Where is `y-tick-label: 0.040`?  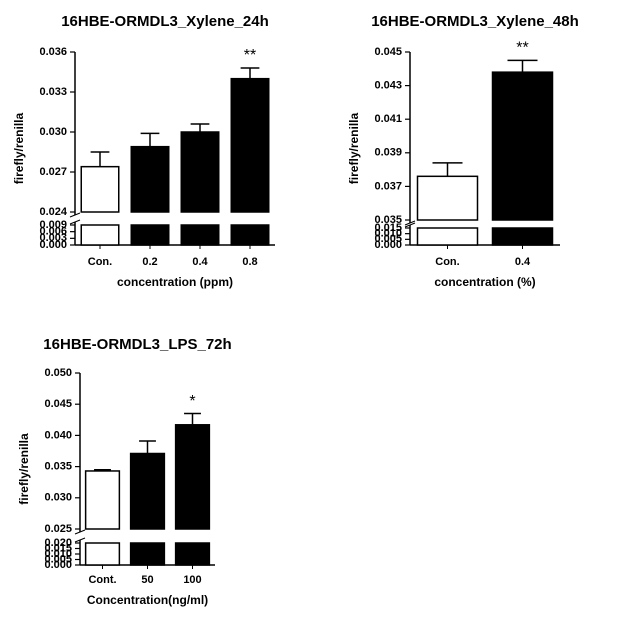 y-tick-label: 0.040 is located at coordinates (58, 435).